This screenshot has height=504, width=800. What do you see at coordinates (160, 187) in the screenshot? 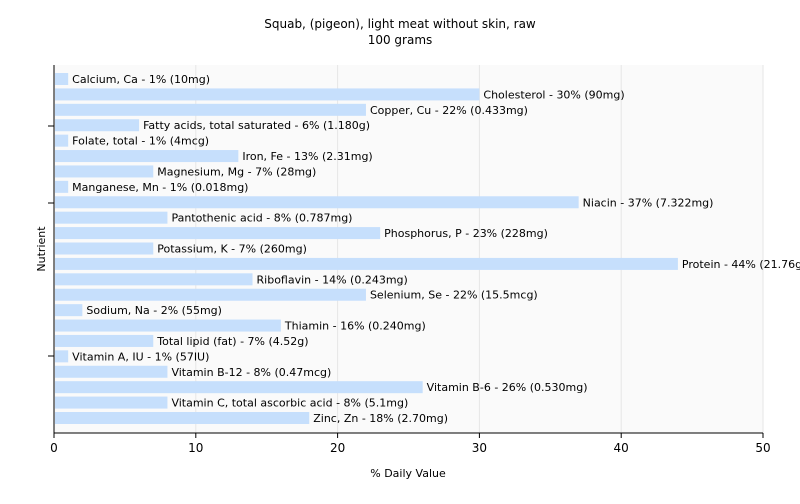
I see `bar-label: Manganese, Mn - 1% (0.018mg)` at bounding box center [160, 187].